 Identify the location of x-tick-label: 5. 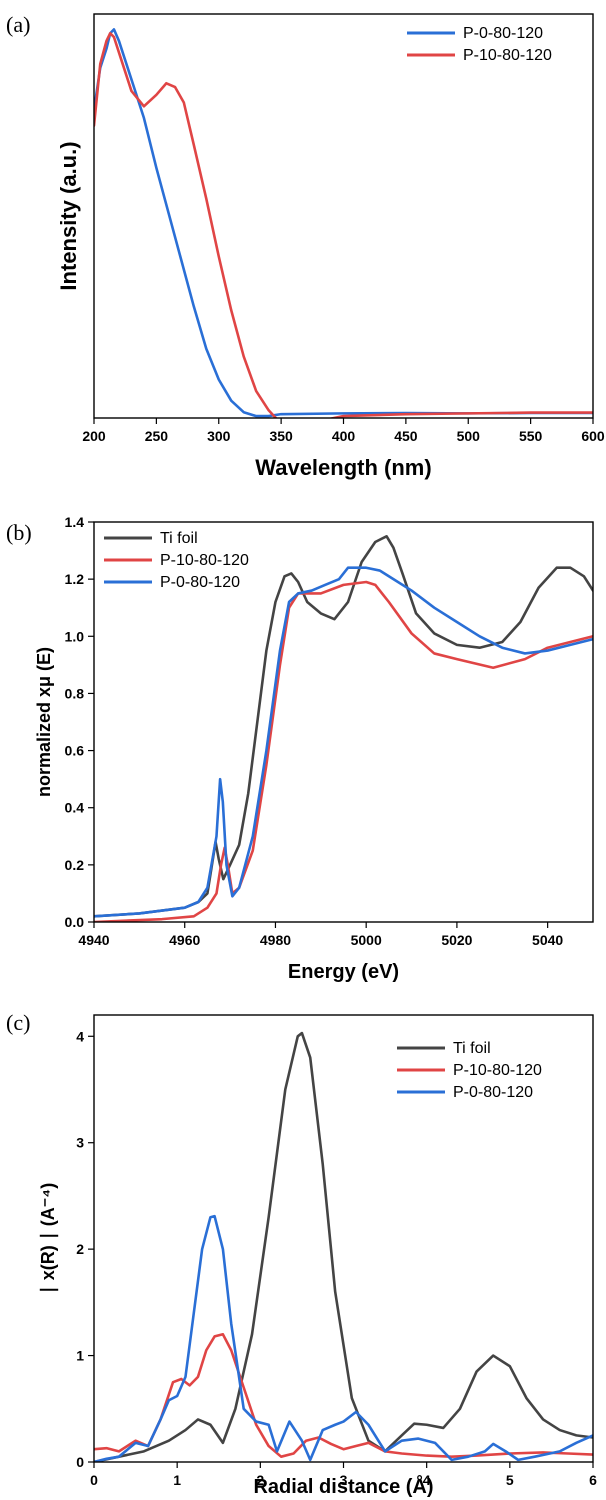
(510, 1480).